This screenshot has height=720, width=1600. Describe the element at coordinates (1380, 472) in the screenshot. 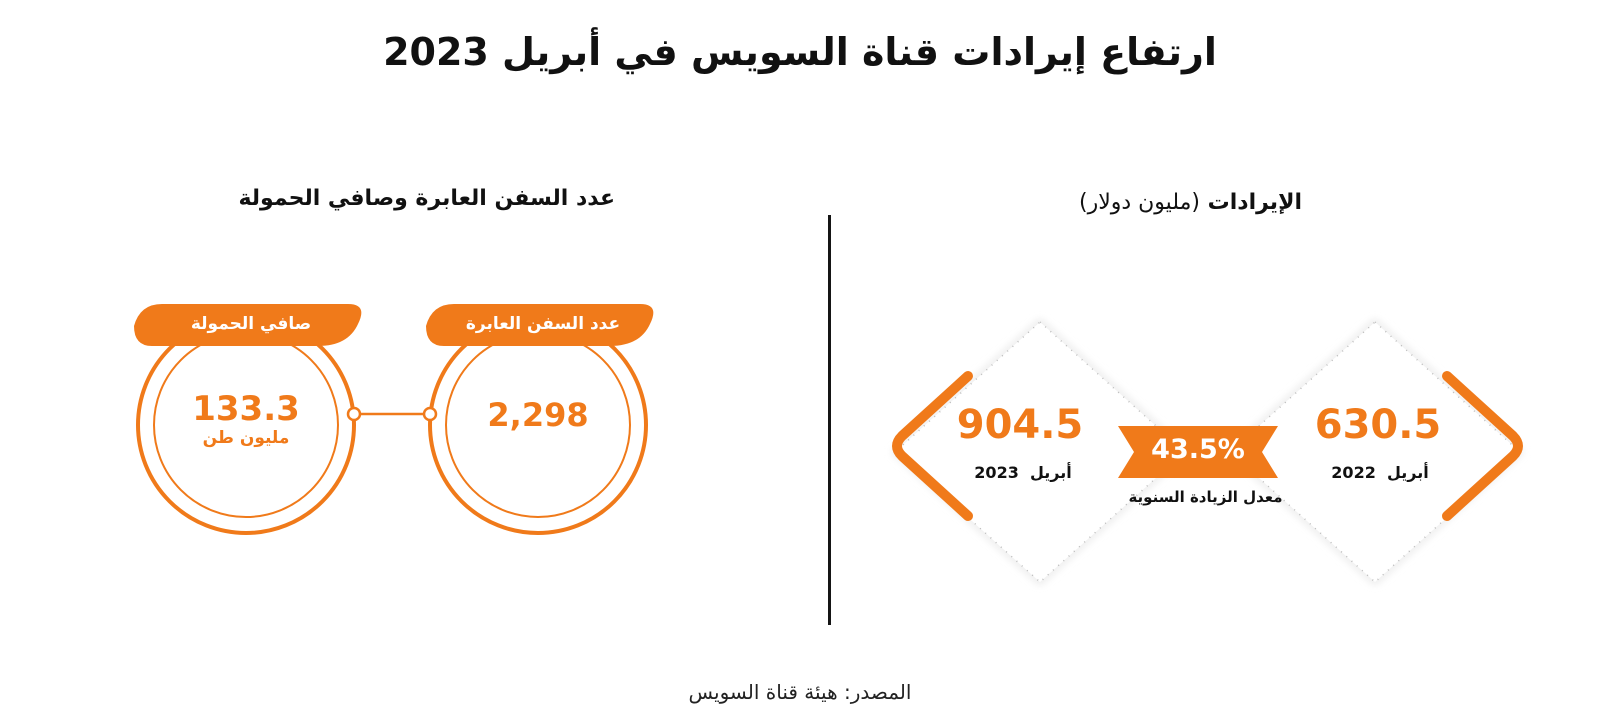

I see `revenue-2022-label: أبريل 2022` at that location.